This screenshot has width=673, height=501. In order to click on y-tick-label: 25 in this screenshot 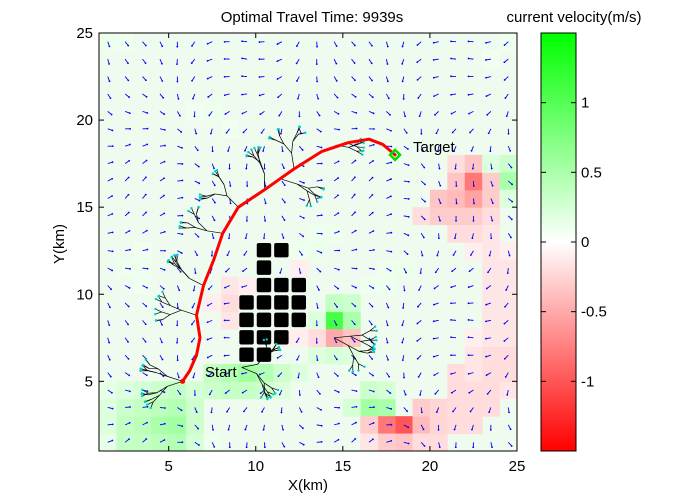, I will do `click(84, 33)`.